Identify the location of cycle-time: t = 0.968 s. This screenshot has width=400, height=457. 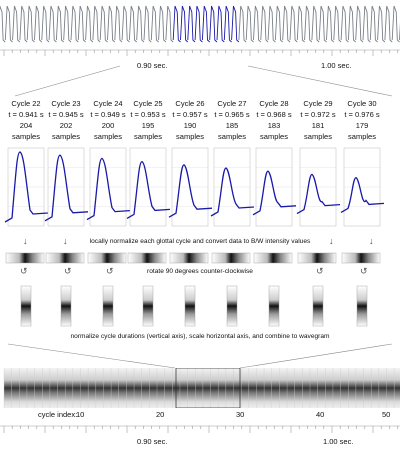
(274, 114).